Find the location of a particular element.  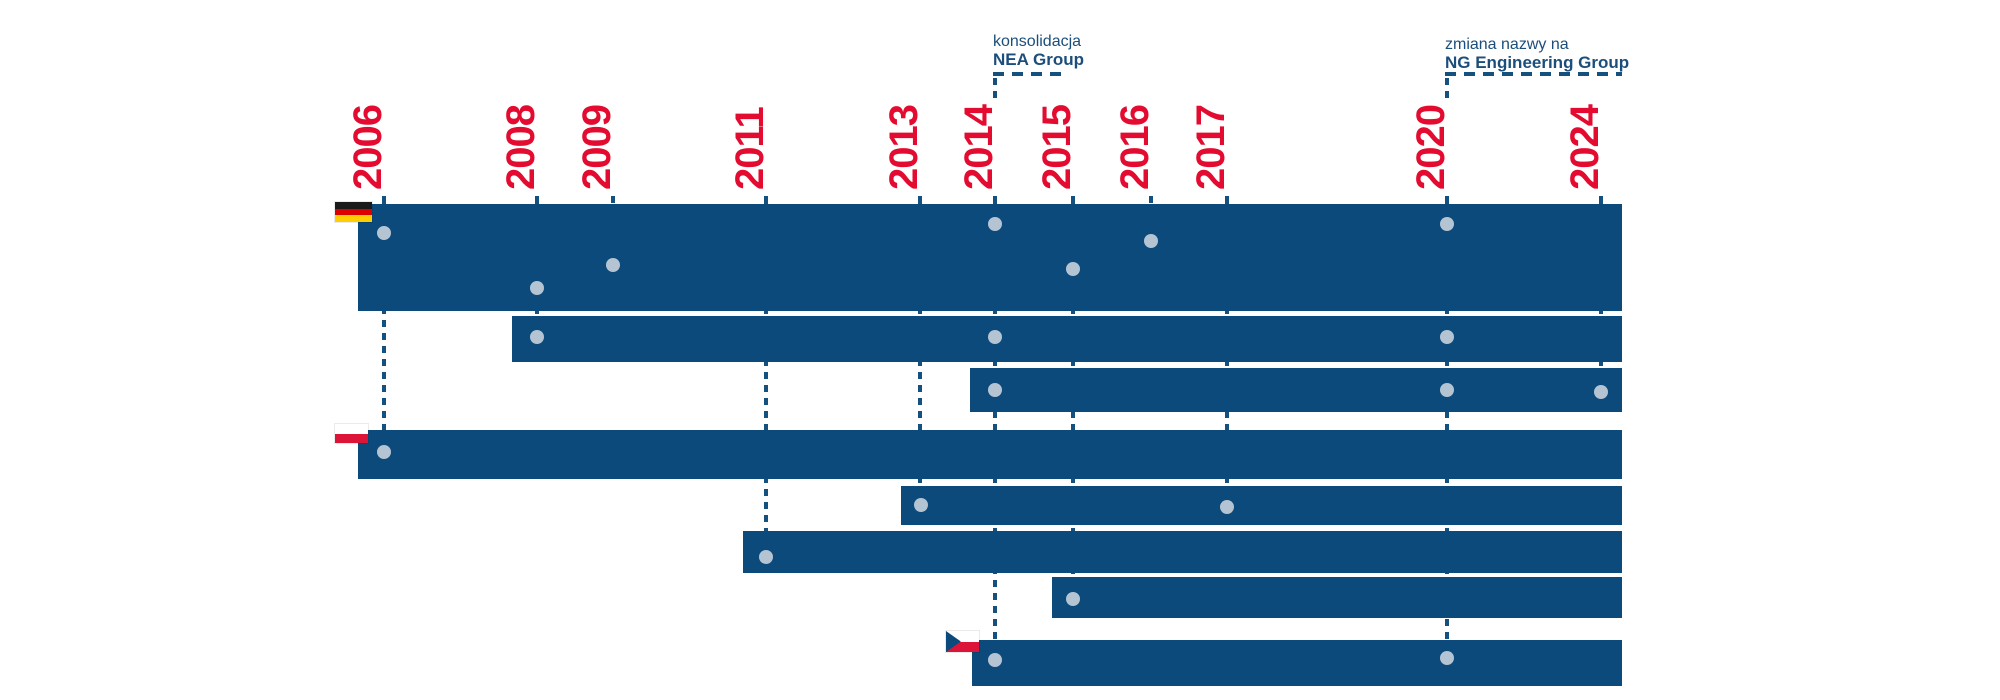

annotation-leader-konsolidacja is located at coordinates (1030, 74).